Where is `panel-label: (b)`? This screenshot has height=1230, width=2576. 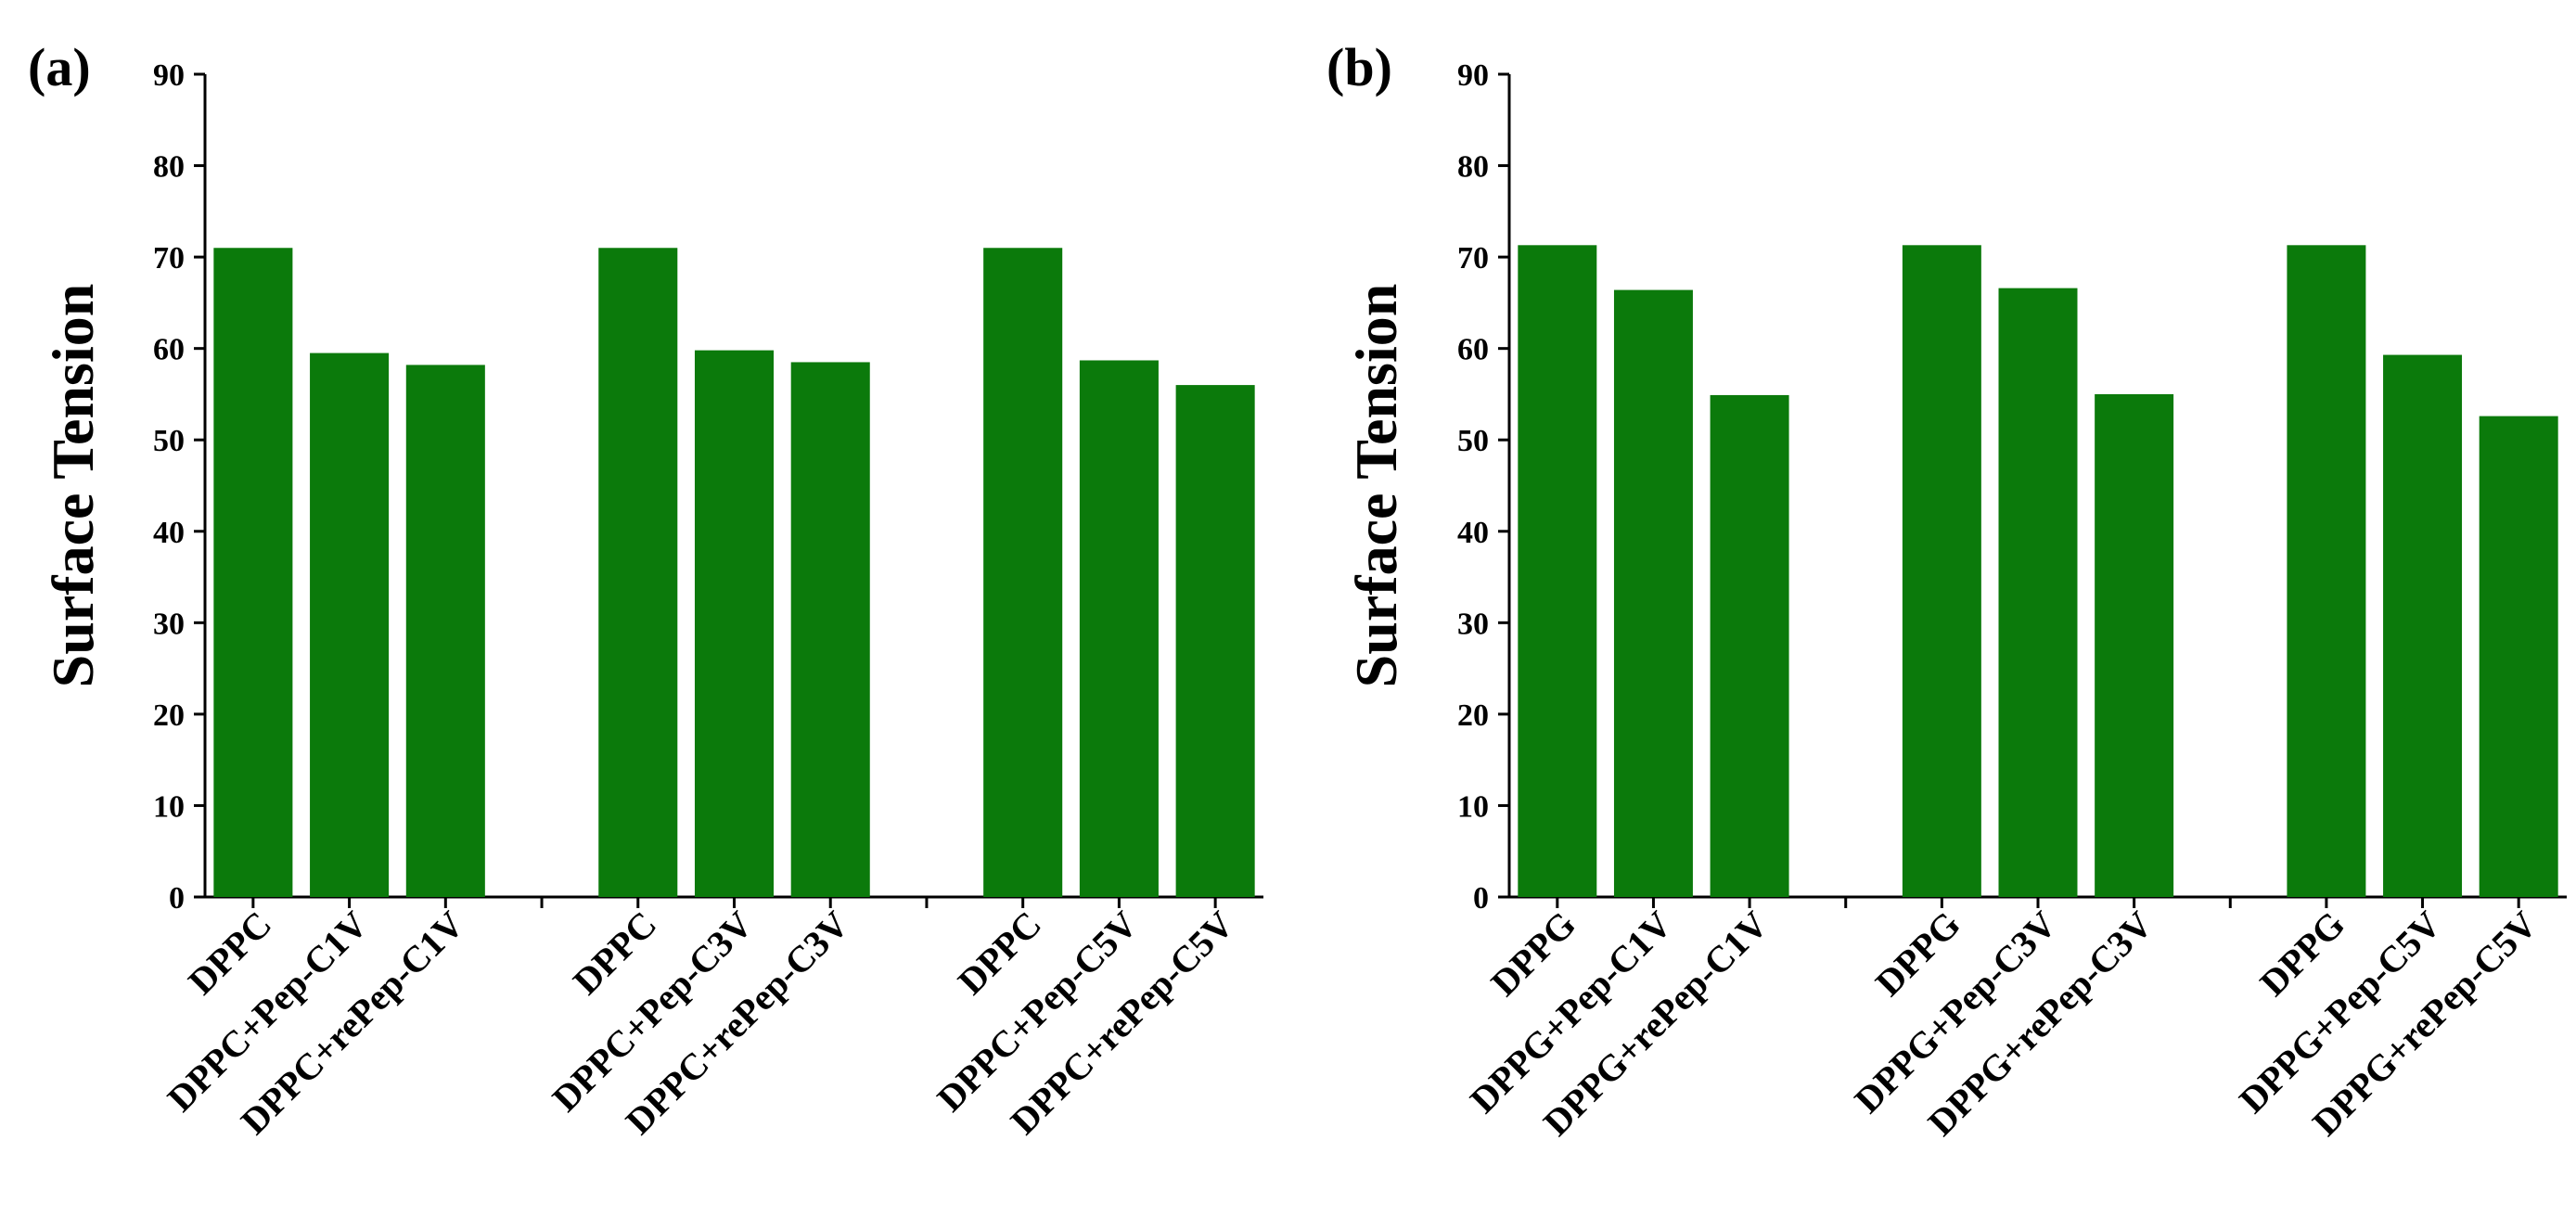
panel-label: (b) is located at coordinates (1359, 67).